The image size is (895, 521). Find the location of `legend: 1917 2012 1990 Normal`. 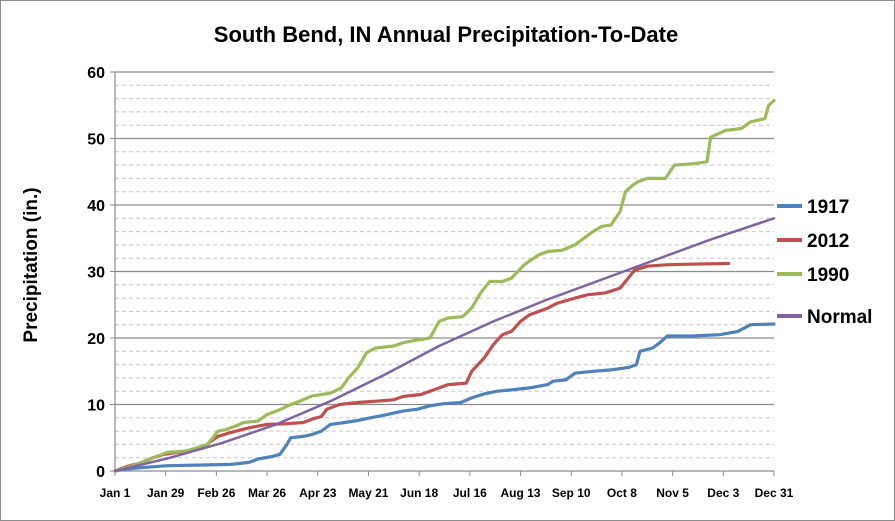

legend: 1917 2012 1990 Normal is located at coordinates (824, 262).